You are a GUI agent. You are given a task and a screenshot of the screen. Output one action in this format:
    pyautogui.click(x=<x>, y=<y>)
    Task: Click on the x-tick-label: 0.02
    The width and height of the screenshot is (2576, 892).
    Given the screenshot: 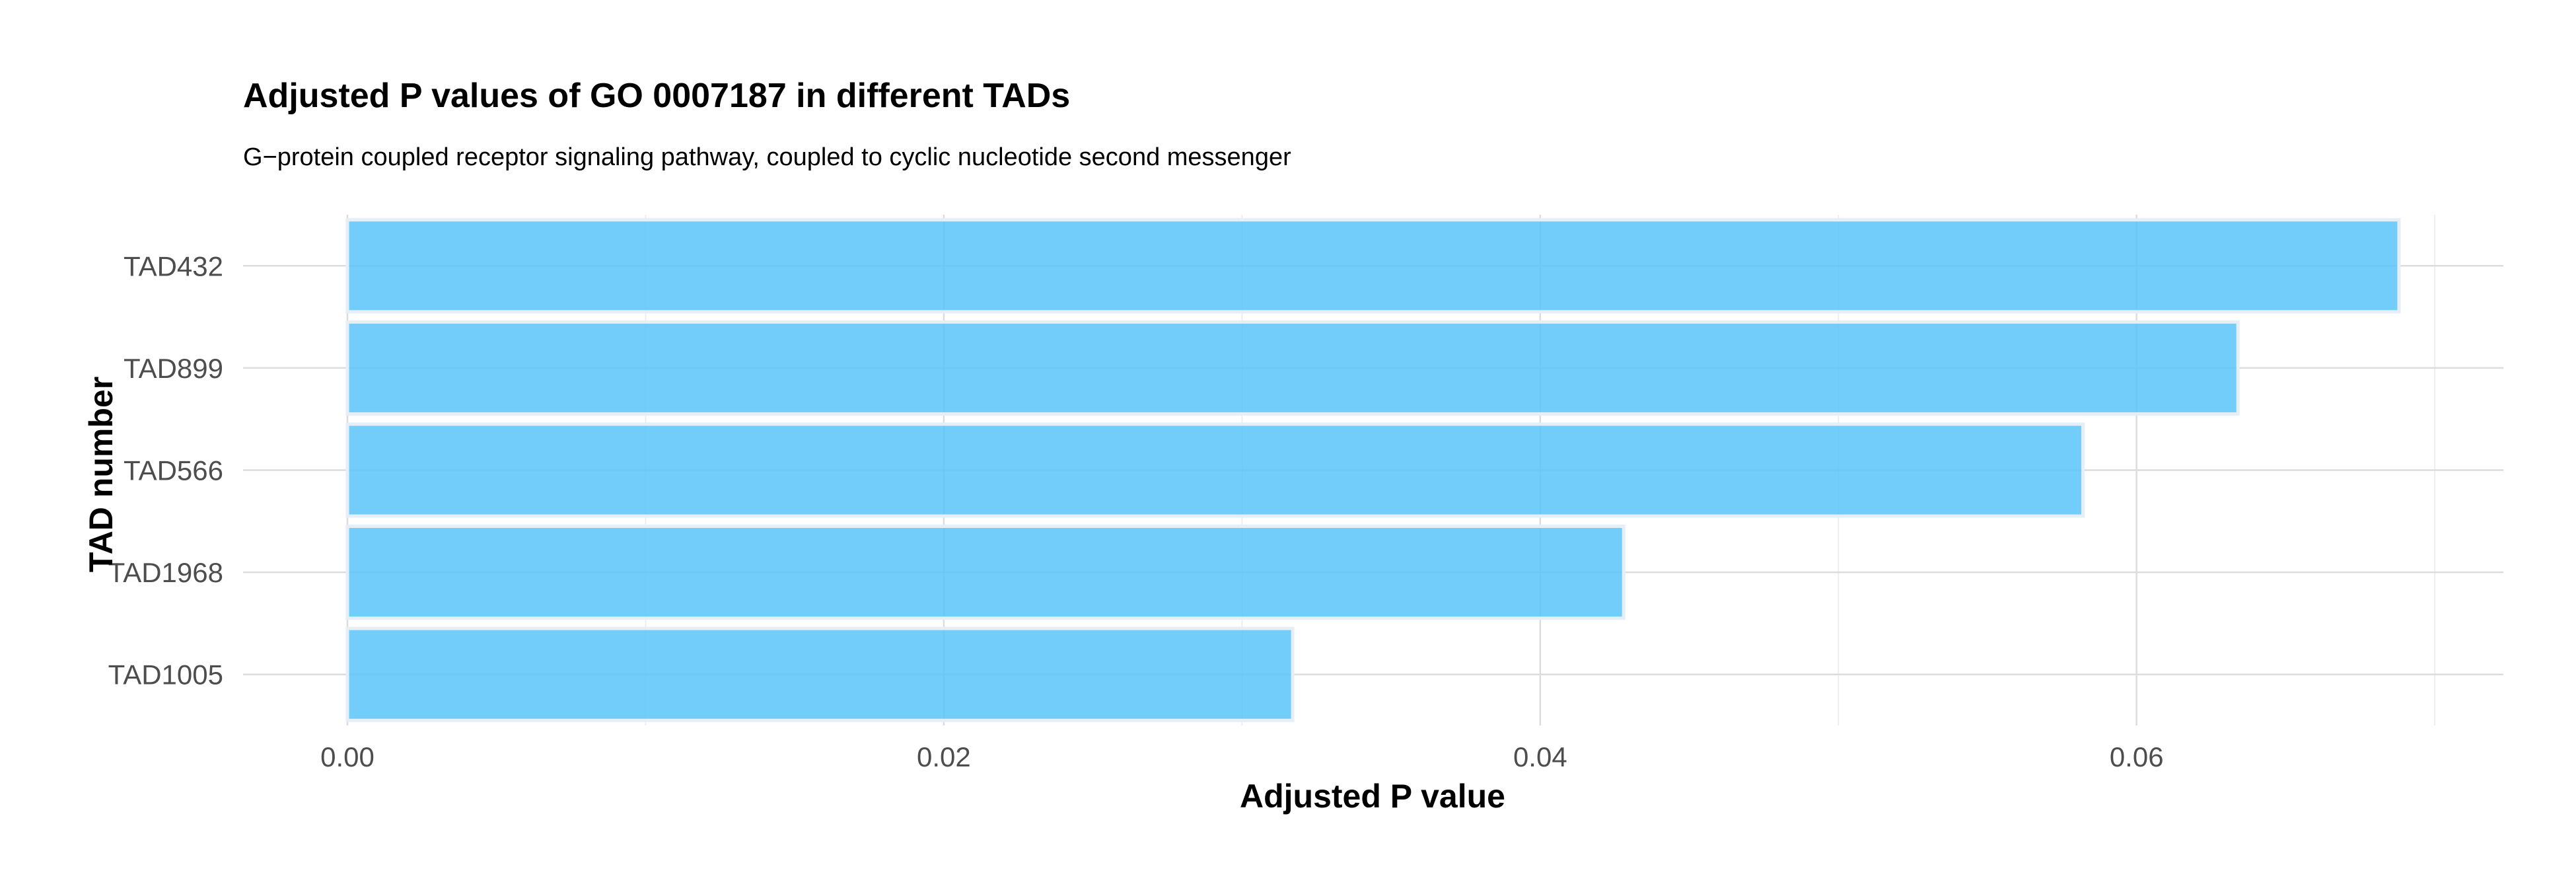 What is the action you would take?
    pyautogui.click(x=944, y=756)
    